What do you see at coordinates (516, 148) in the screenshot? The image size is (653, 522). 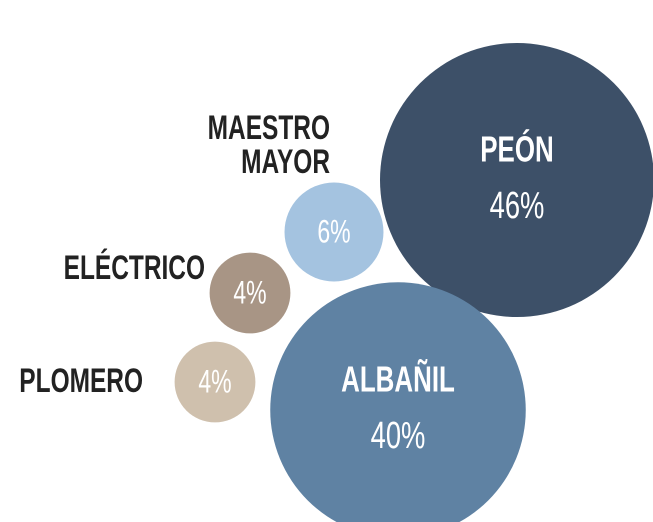 I see `bubble-name: PEÓN` at bounding box center [516, 148].